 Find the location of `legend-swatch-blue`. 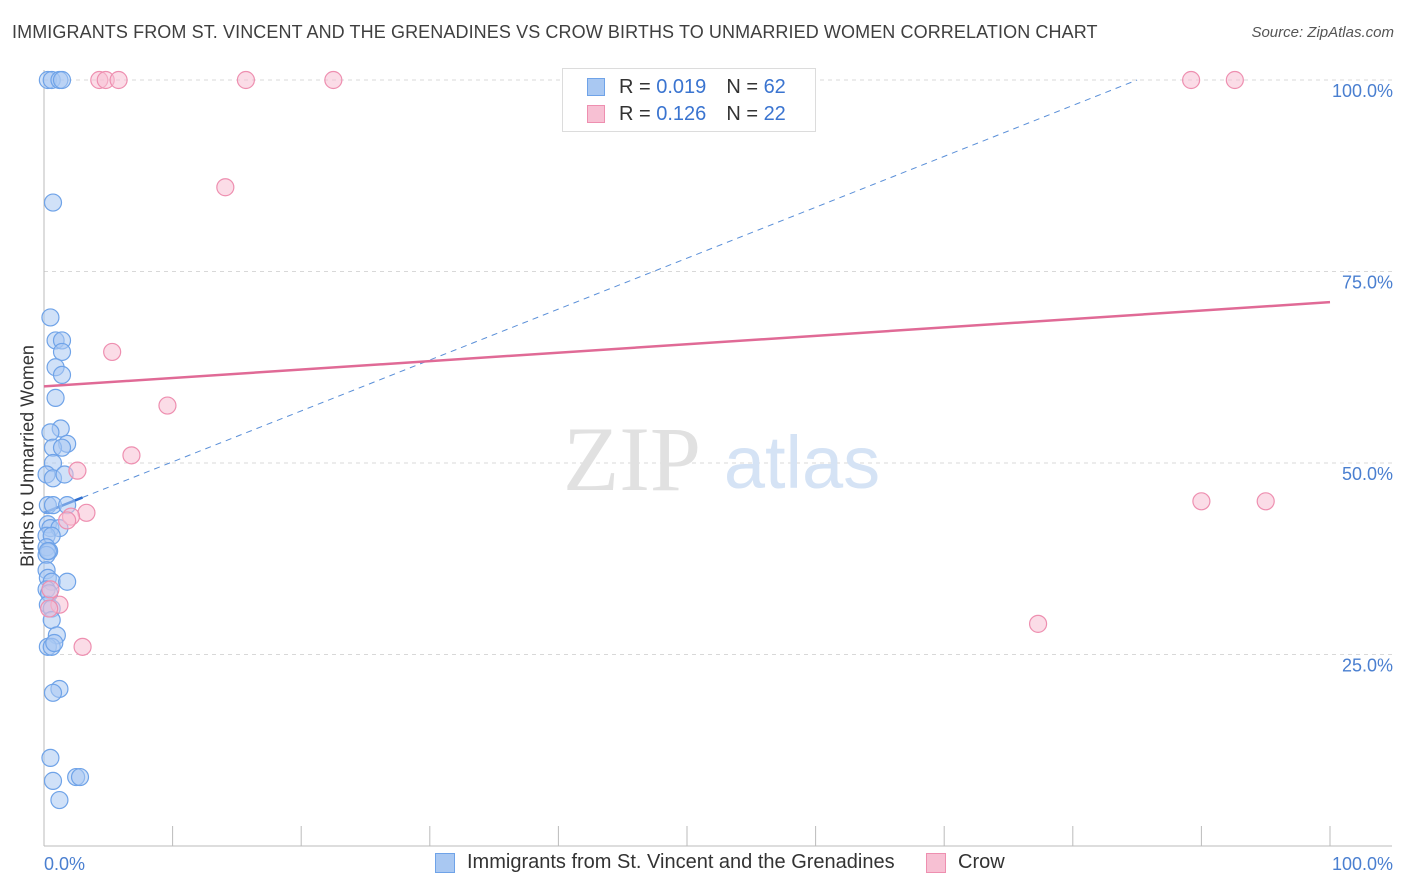

legend-swatch-blue is located at coordinates (596, 87).